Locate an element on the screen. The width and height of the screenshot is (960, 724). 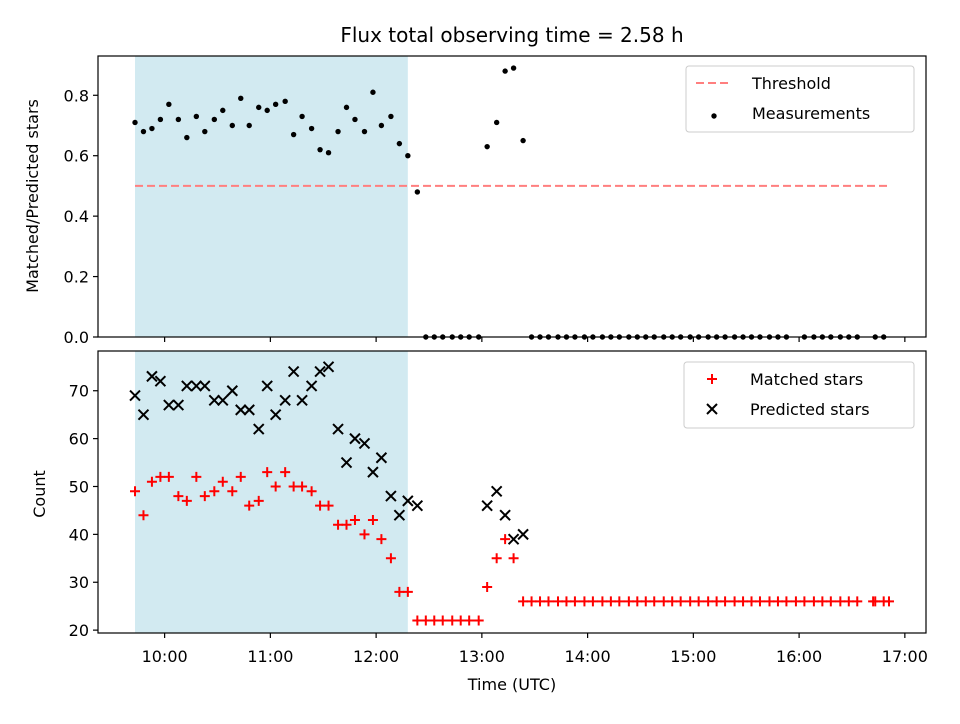
x-axis-label: Time (UTC) is located at coordinates (511, 684).